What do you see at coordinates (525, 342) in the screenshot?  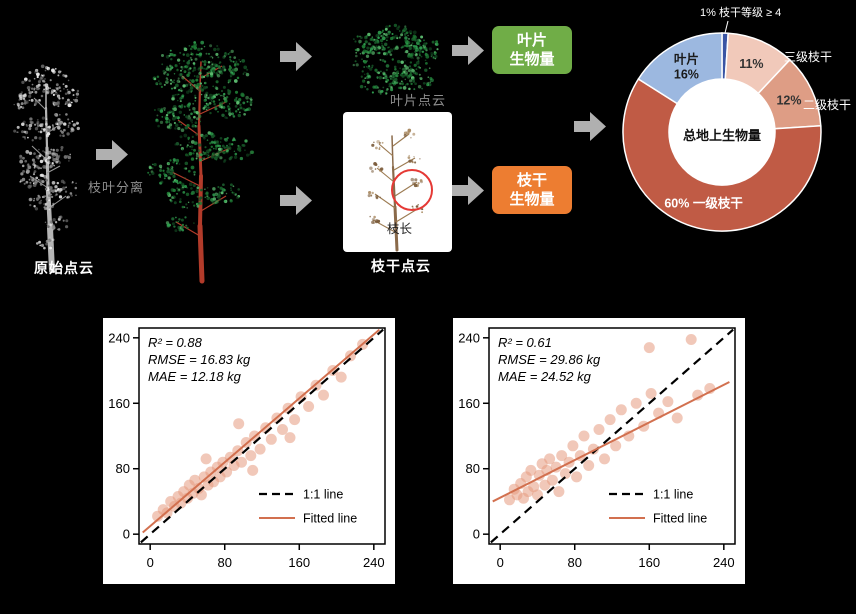 I see `svg-text: R² = 0.61` at bounding box center [525, 342].